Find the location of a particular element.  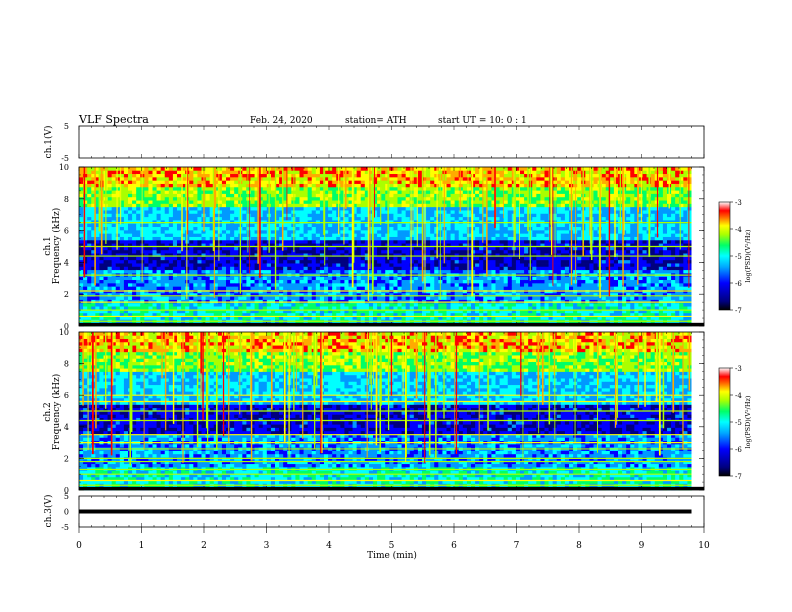

ch1-waveform-ytick-label: -5 is located at coordinates (65, 158).